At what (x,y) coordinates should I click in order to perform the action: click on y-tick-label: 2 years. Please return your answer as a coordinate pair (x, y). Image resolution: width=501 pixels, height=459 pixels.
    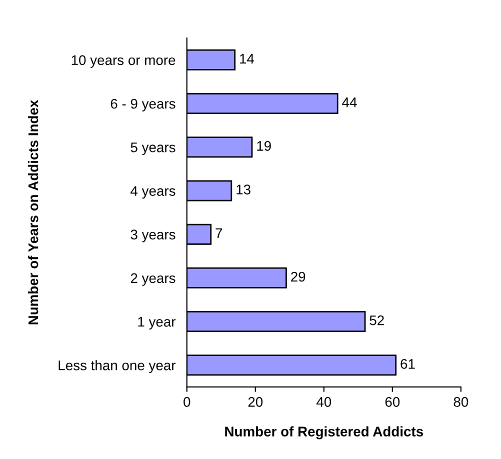
    Looking at the image, I should click on (153, 279).